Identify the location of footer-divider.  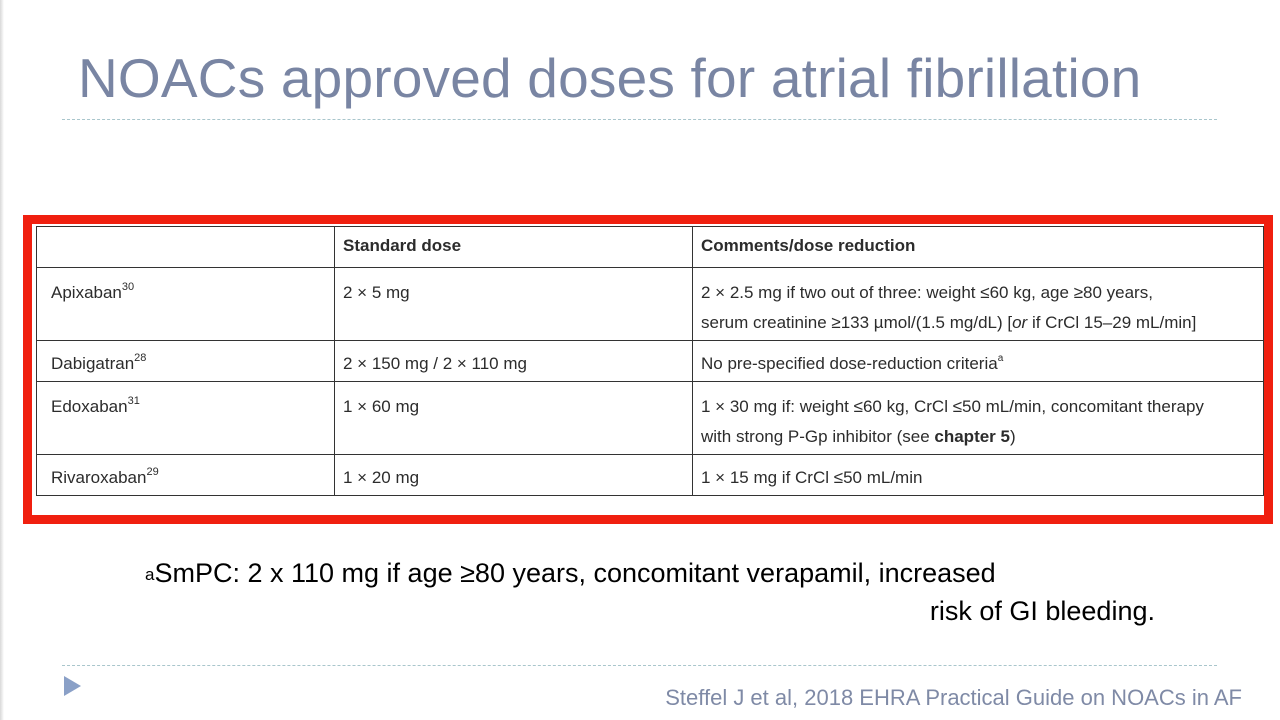
(639, 665).